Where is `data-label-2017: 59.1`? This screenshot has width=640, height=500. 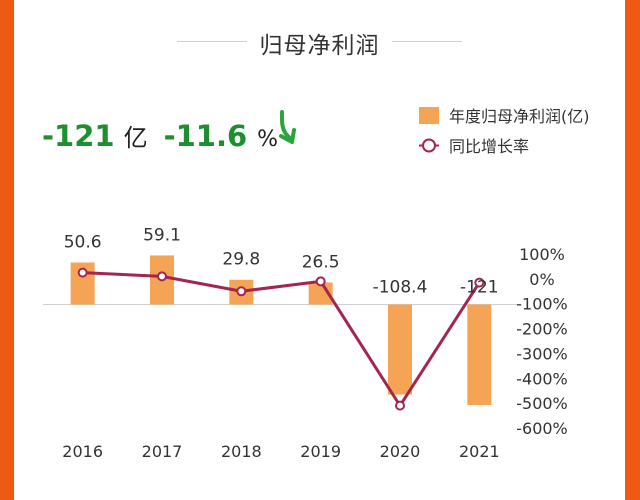
data-label-2017: 59.1 is located at coordinates (162, 235).